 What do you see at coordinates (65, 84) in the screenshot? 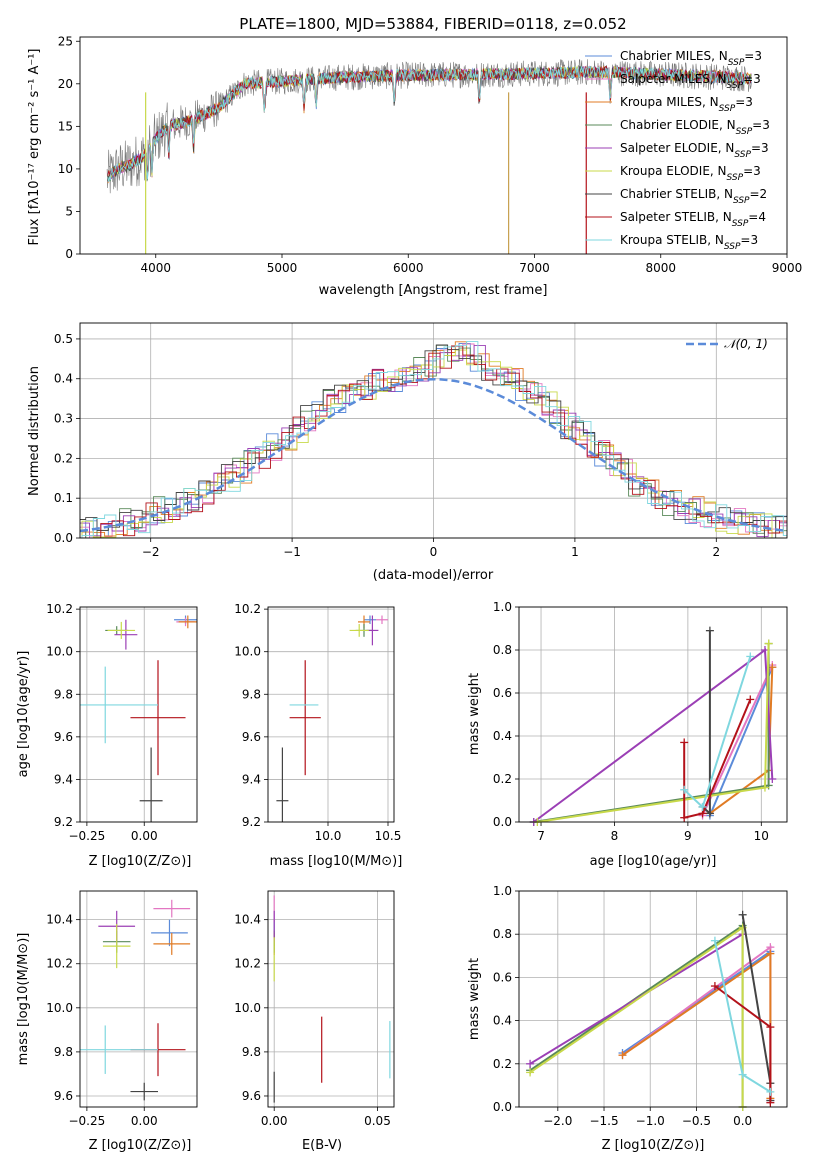
I see `y-tick-label: 20` at bounding box center [65, 84].